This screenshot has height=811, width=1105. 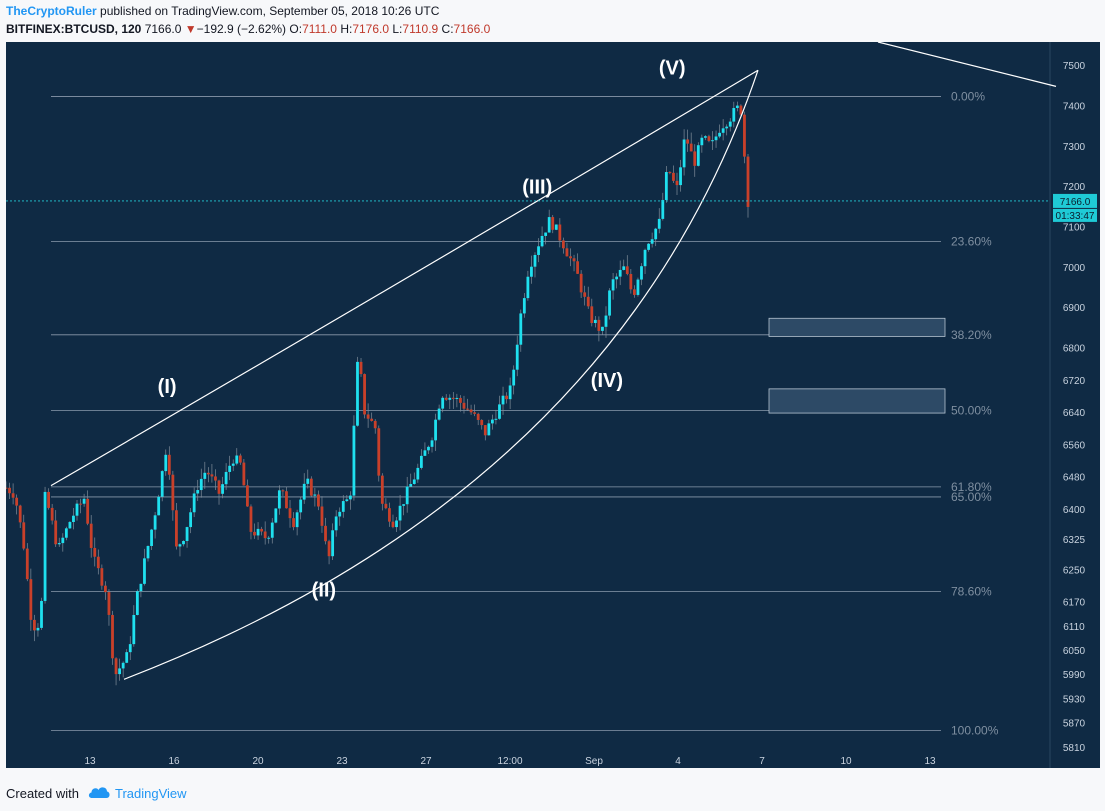 What do you see at coordinates (371, 29) in the screenshot?
I see `high-value: 7176.0` at bounding box center [371, 29].